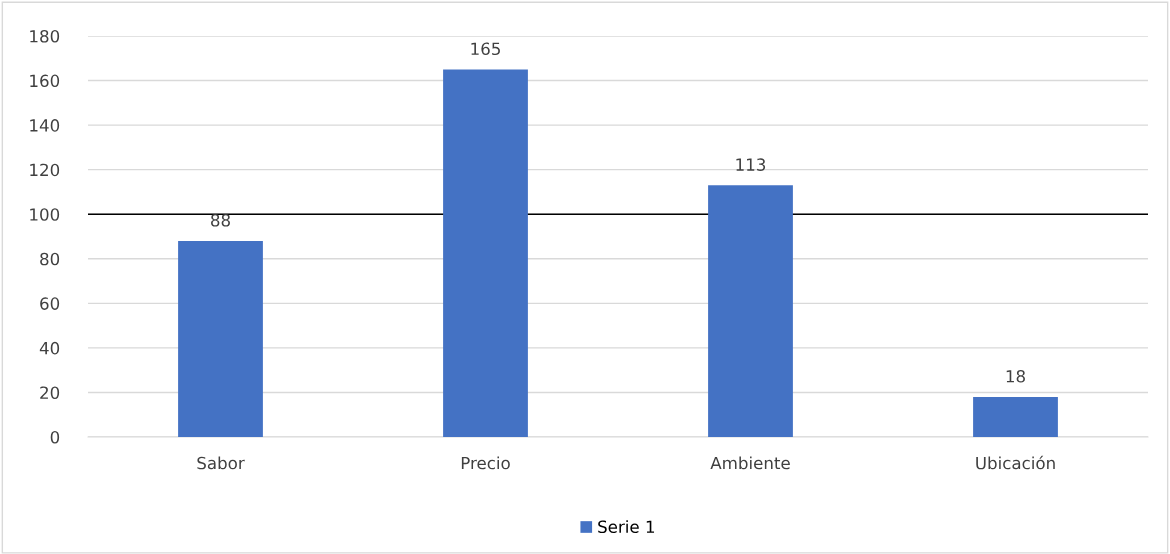  Describe the element at coordinates (221, 463) in the screenshot. I see `x-tick-label: Sabor` at that location.